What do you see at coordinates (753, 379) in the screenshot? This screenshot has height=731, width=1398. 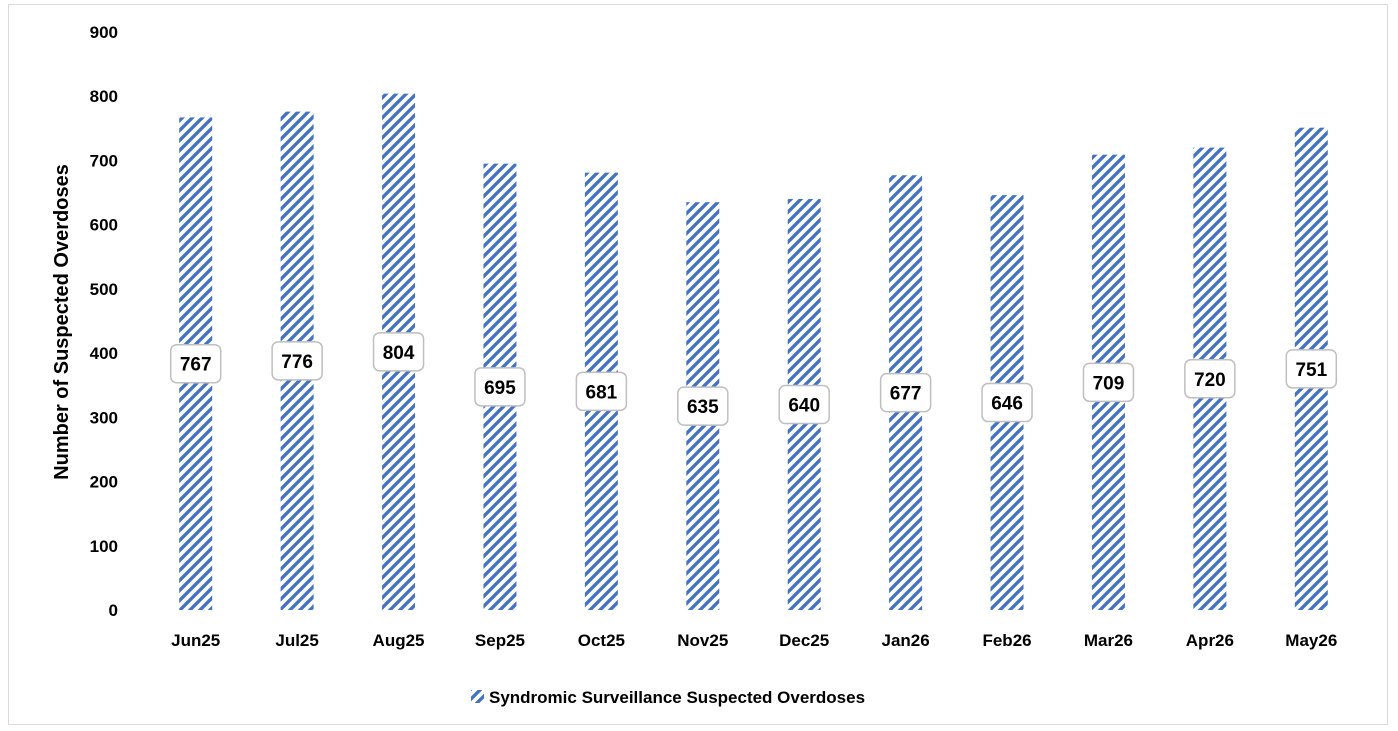 I see `data-labels: 767 776 804 695 681 635 640 677 646 709 720 751` at bounding box center [753, 379].